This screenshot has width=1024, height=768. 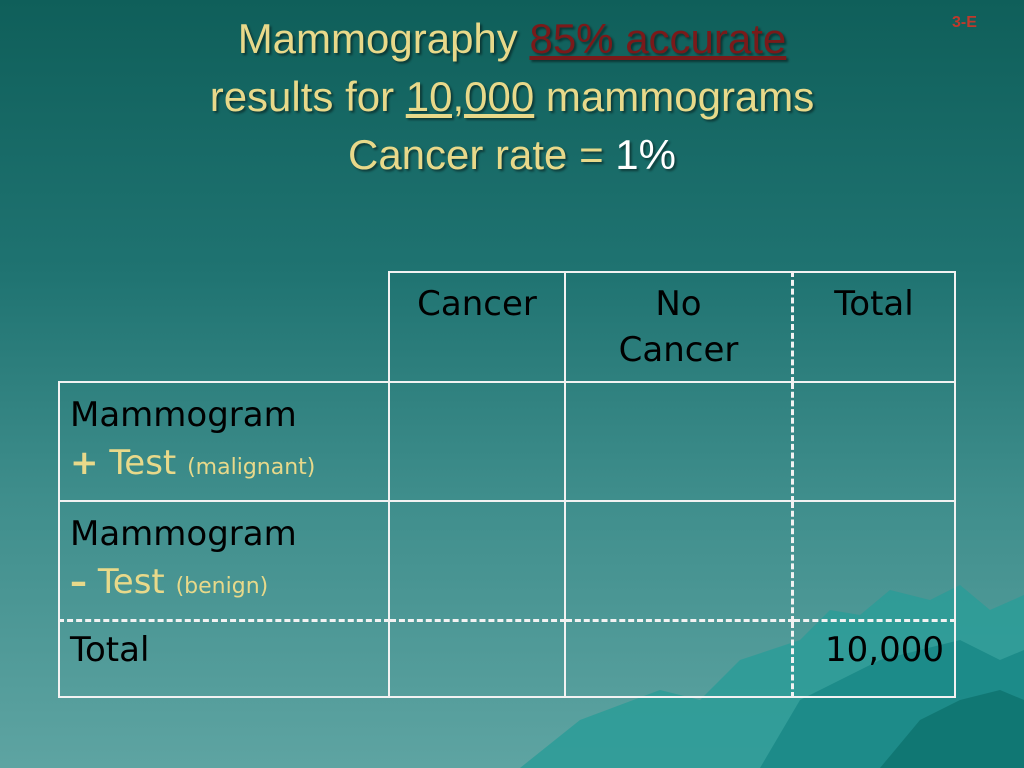 I want to click on title-line-1: Mammography 85% accurate, so click(x=512, y=39).